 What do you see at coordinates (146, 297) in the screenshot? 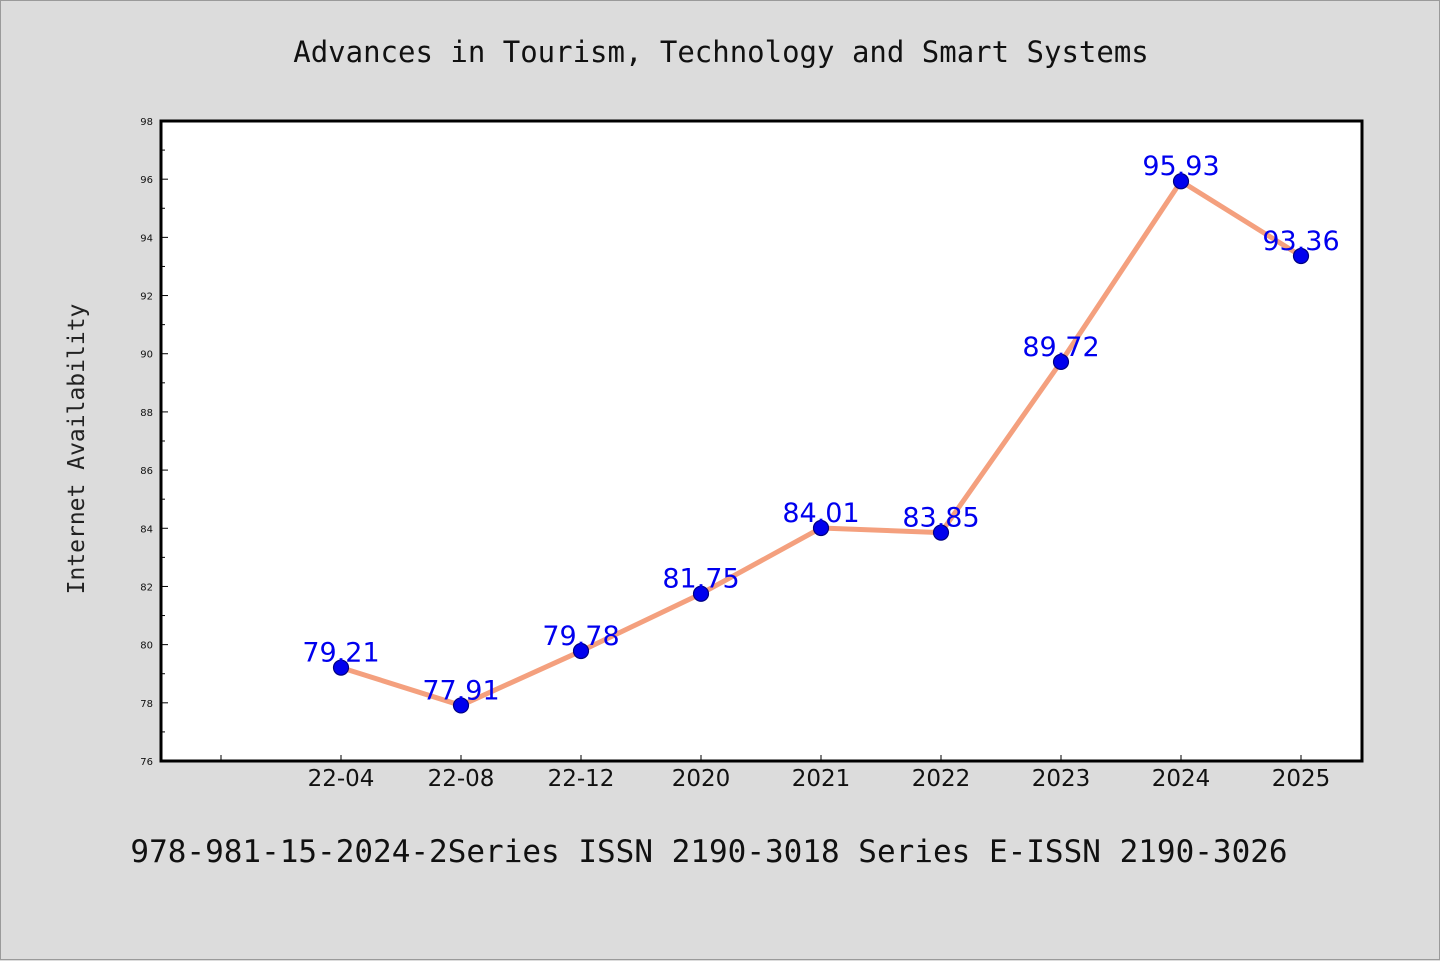
I see `y-tick-label: 92` at bounding box center [146, 297].